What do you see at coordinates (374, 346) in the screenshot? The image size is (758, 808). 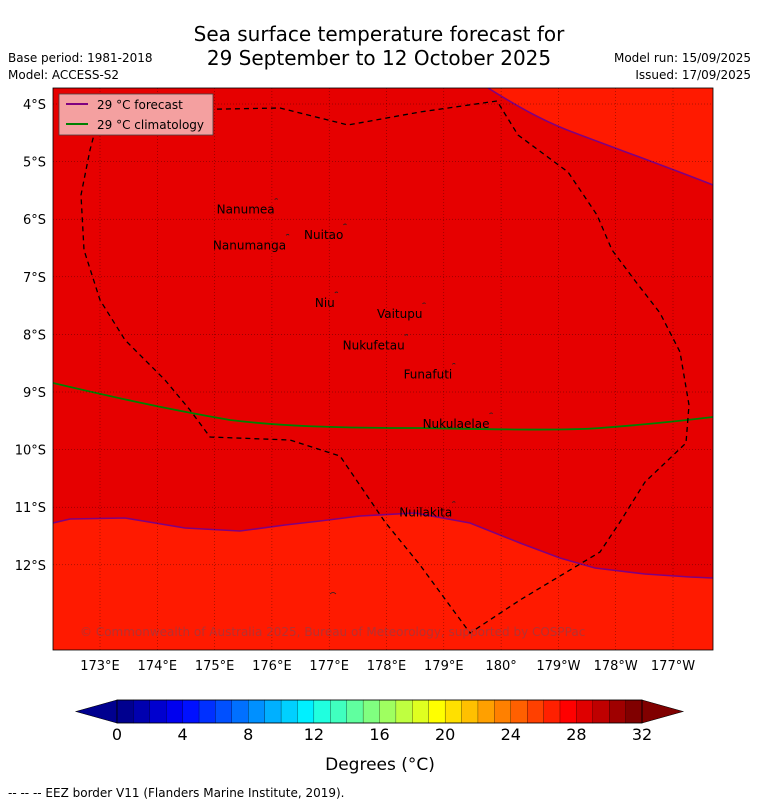 I see `island-label: Nukufetau` at bounding box center [374, 346].